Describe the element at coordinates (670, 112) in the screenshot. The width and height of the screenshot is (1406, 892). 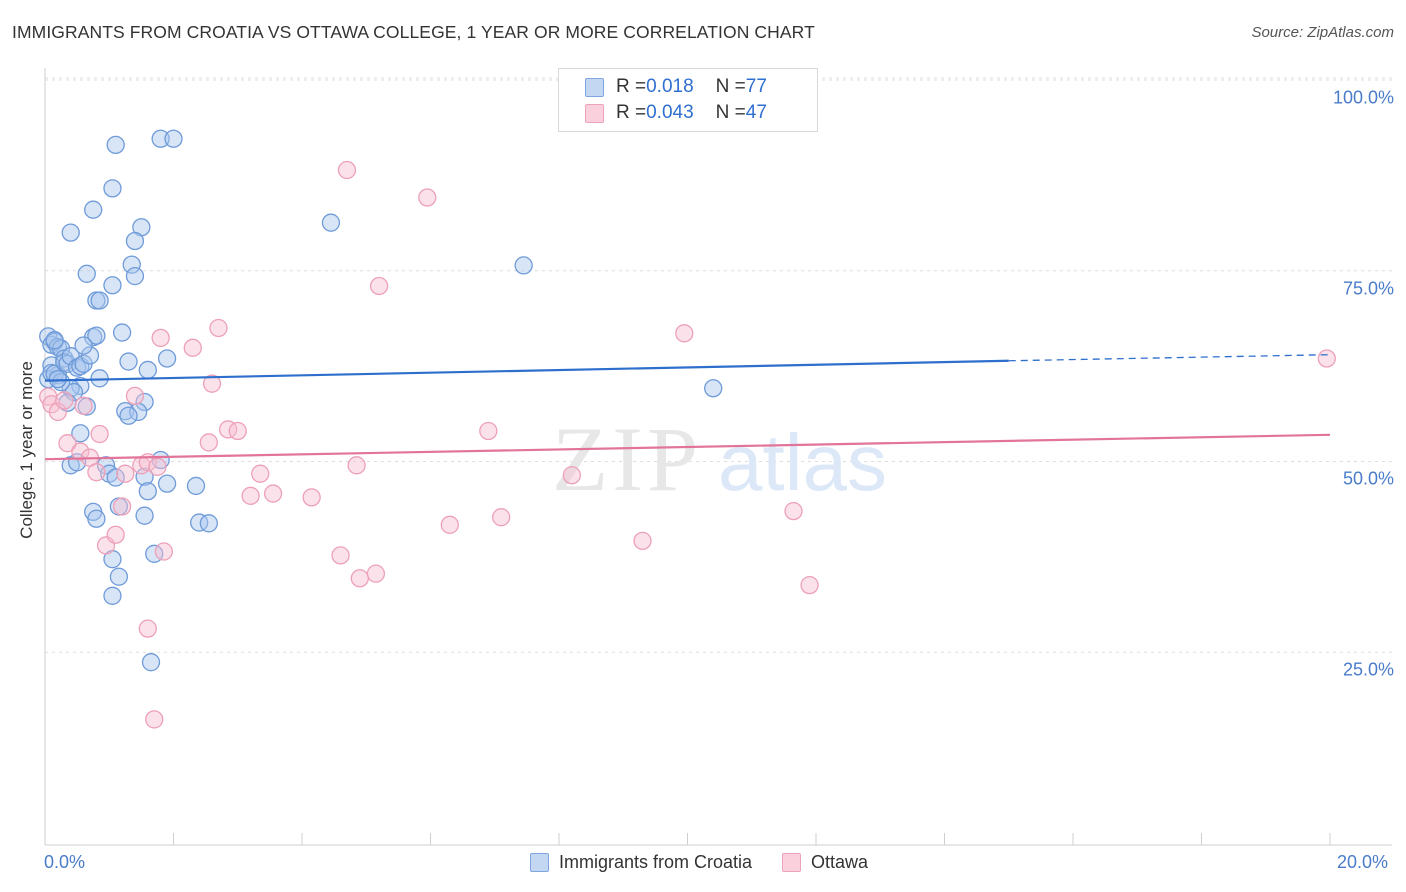
I see `legend-r-value: 0.043` at that location.